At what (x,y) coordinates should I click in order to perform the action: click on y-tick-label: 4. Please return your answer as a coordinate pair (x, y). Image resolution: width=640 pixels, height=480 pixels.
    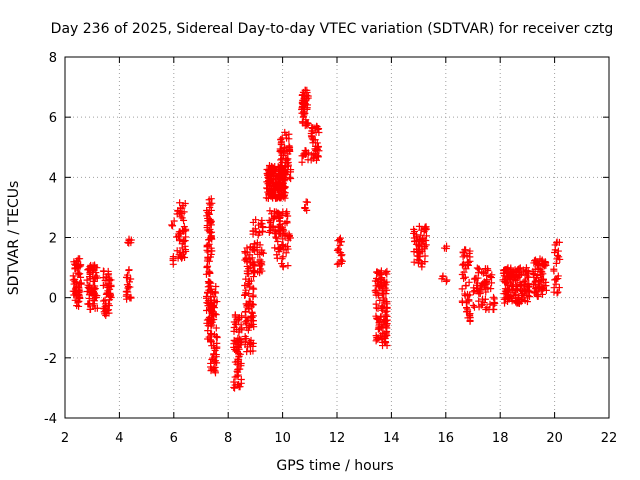
    Looking at the image, I should click on (53, 178).